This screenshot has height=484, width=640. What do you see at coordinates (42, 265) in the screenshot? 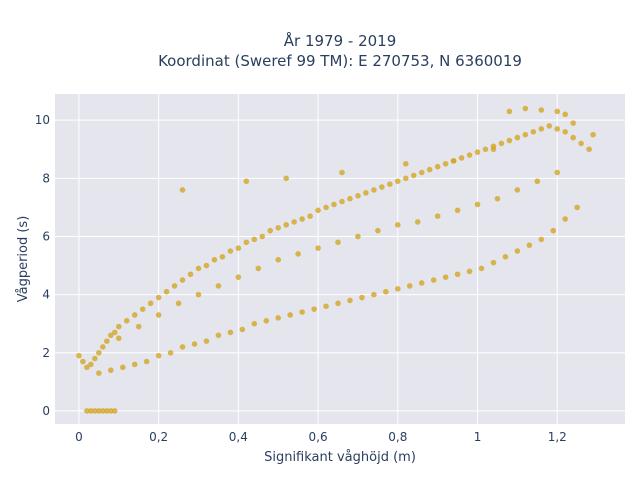
I see `y-axis-ticks: 0 2 4 6 8 10` at bounding box center [42, 265].